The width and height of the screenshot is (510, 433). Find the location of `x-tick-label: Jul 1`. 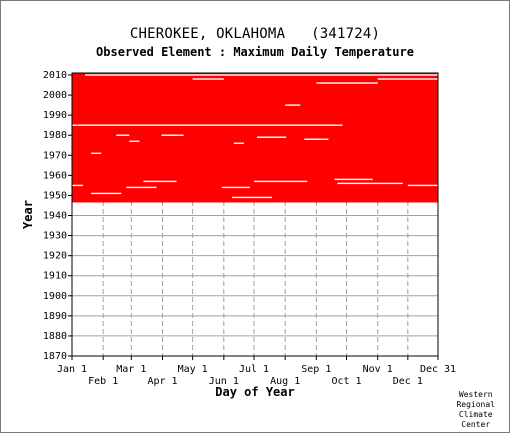

x-tick-label: Jul 1 is located at coordinates (254, 369).